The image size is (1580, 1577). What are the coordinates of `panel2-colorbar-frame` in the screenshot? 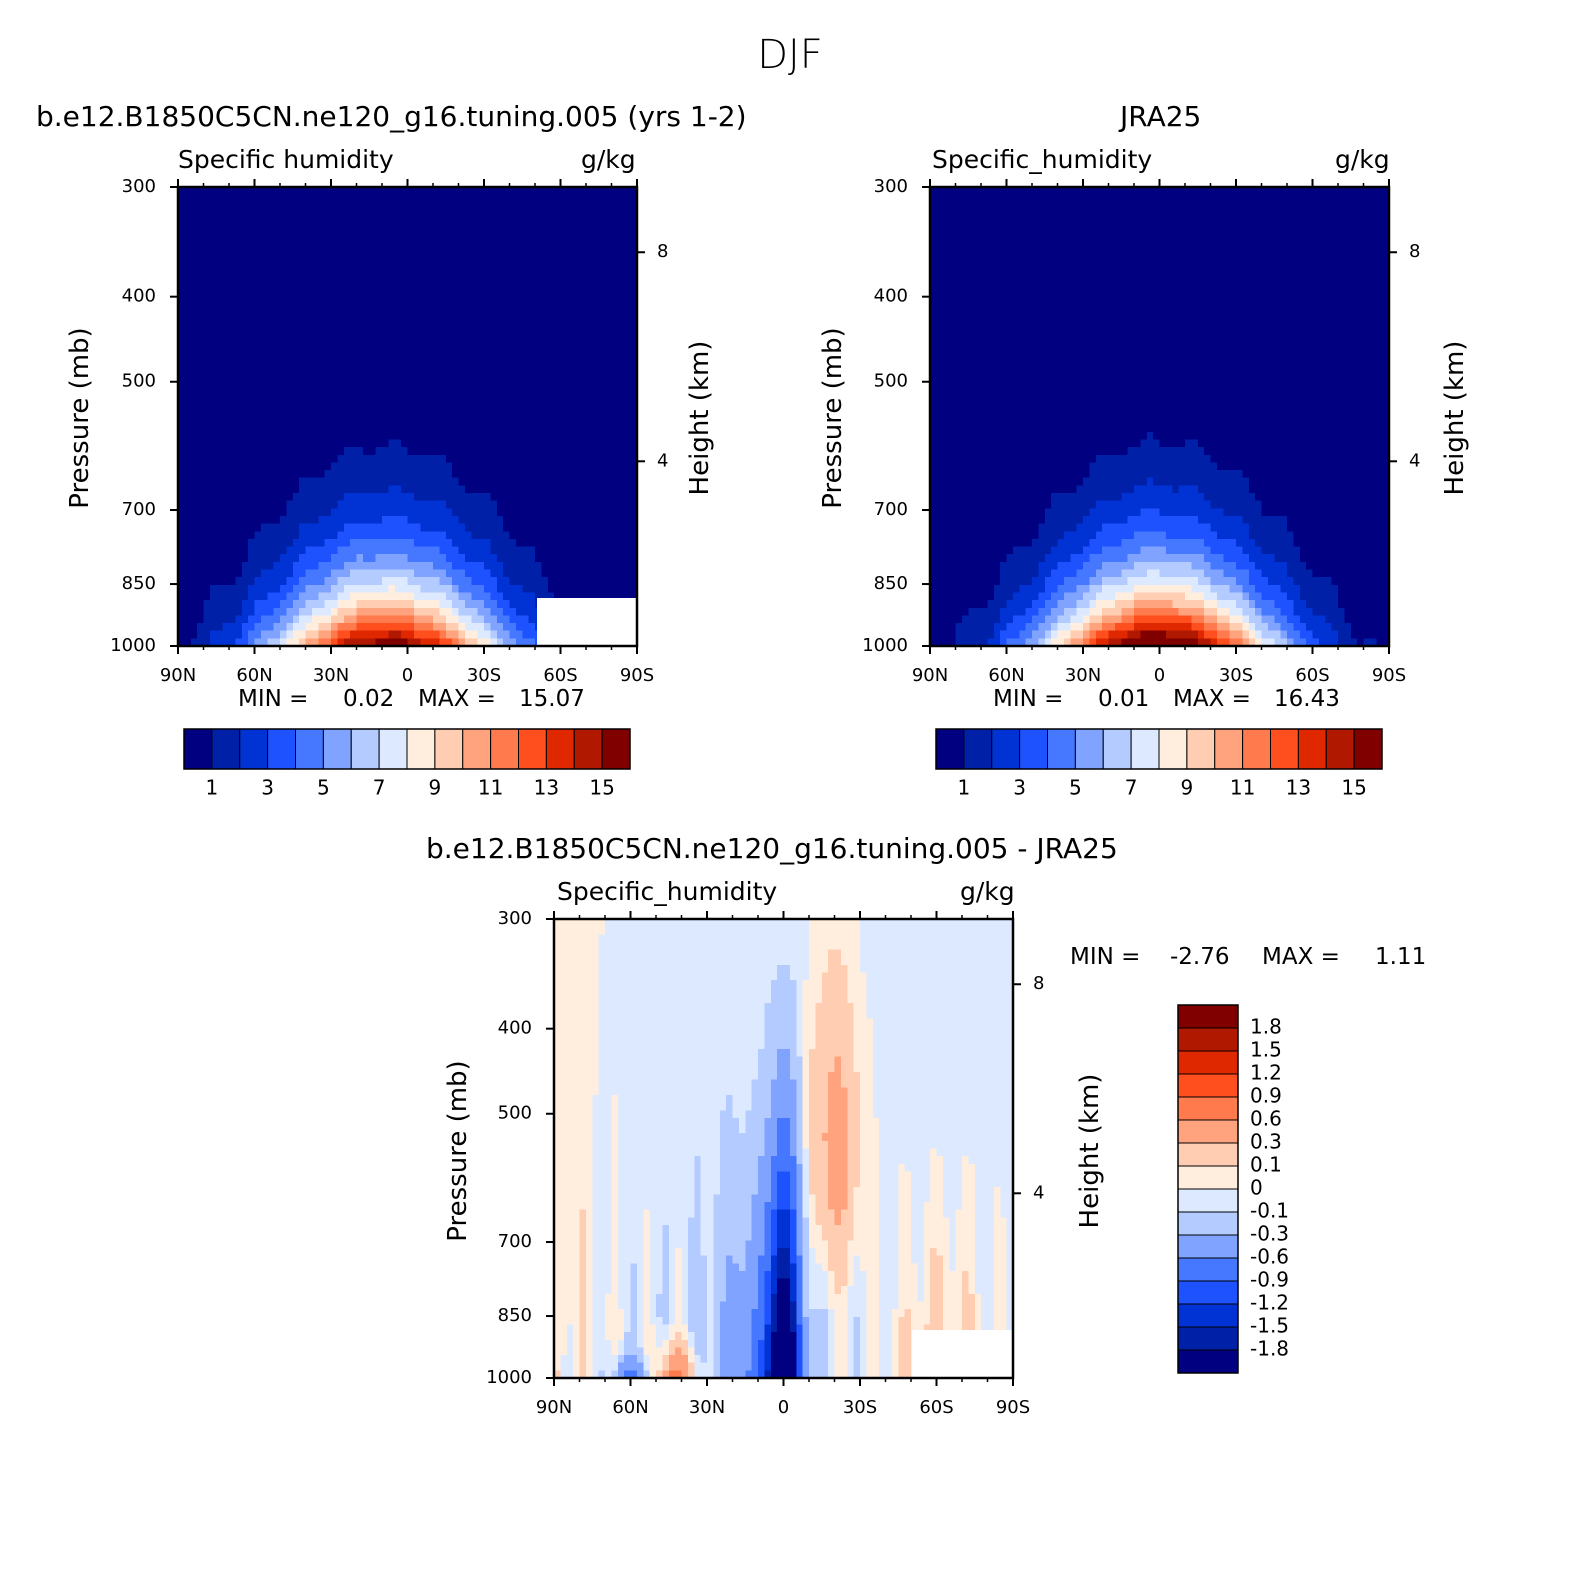 It's located at (1159, 749).